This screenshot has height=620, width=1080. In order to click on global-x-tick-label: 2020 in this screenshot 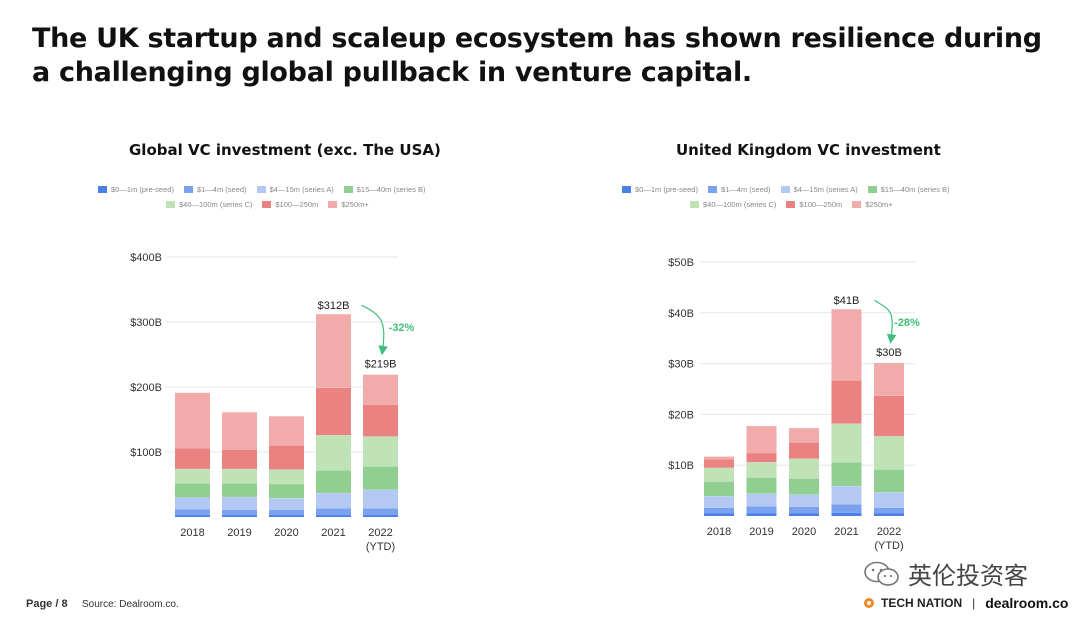, I will do `click(286, 533)`.